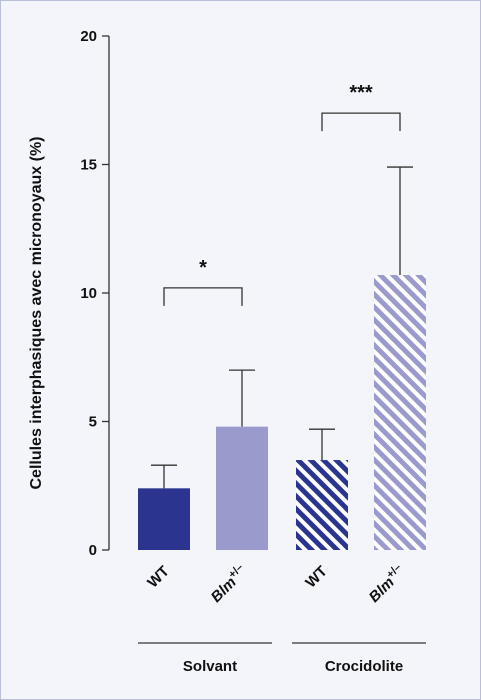 This screenshot has width=481, height=700. I want to click on y-tick-label: 20, so click(88, 36).